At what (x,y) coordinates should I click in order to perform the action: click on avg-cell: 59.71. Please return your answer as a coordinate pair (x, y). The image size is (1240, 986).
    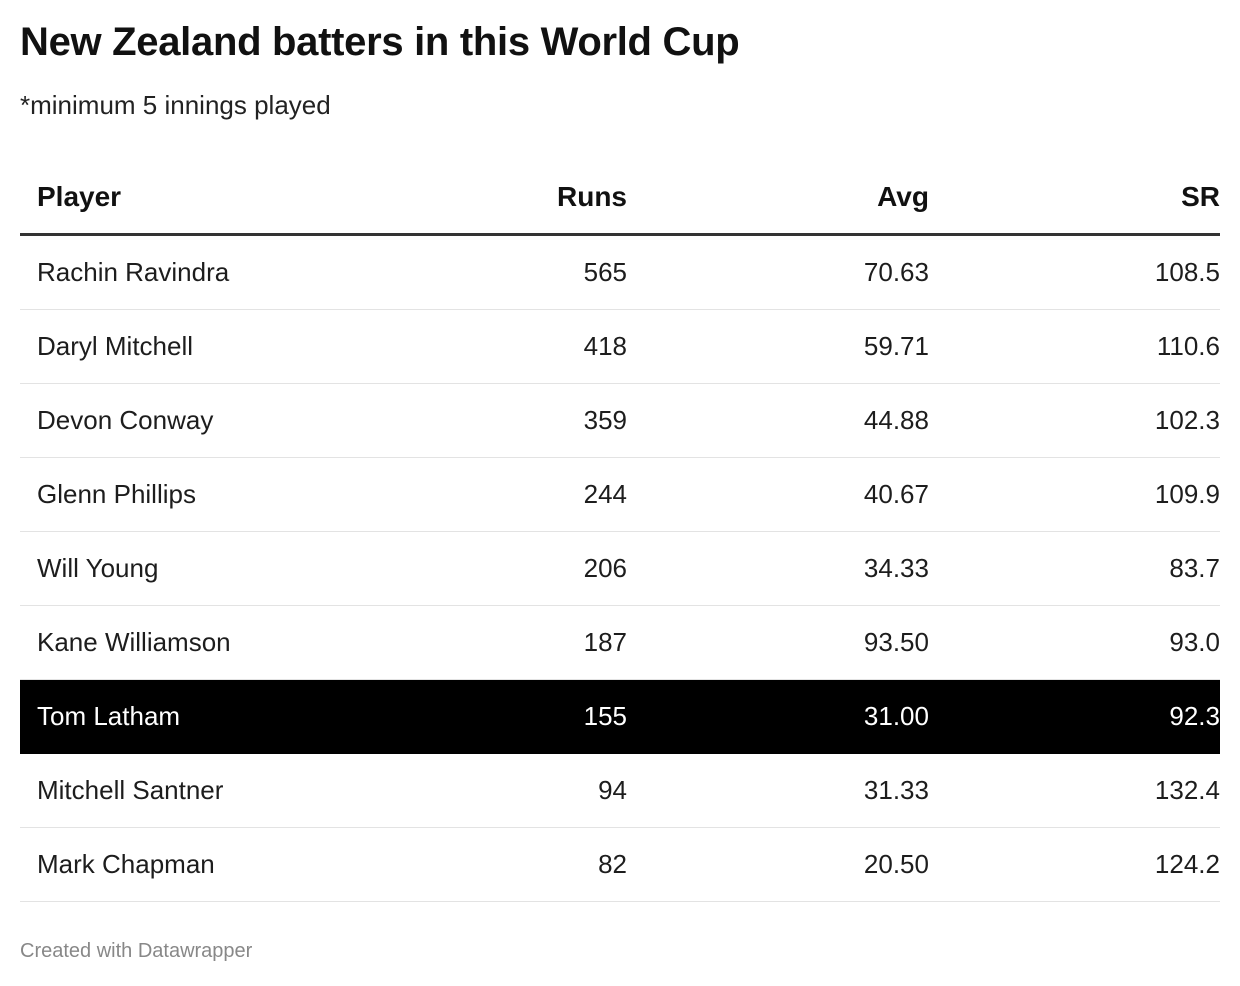
    Looking at the image, I should click on (896, 346).